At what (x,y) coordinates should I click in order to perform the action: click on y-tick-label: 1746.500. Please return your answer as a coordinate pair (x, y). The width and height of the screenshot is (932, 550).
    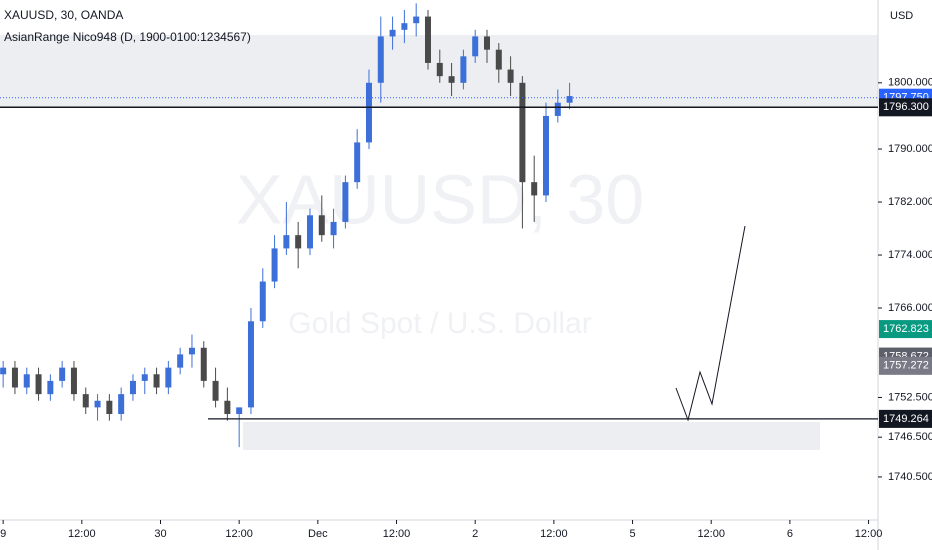
    Looking at the image, I should click on (910, 437).